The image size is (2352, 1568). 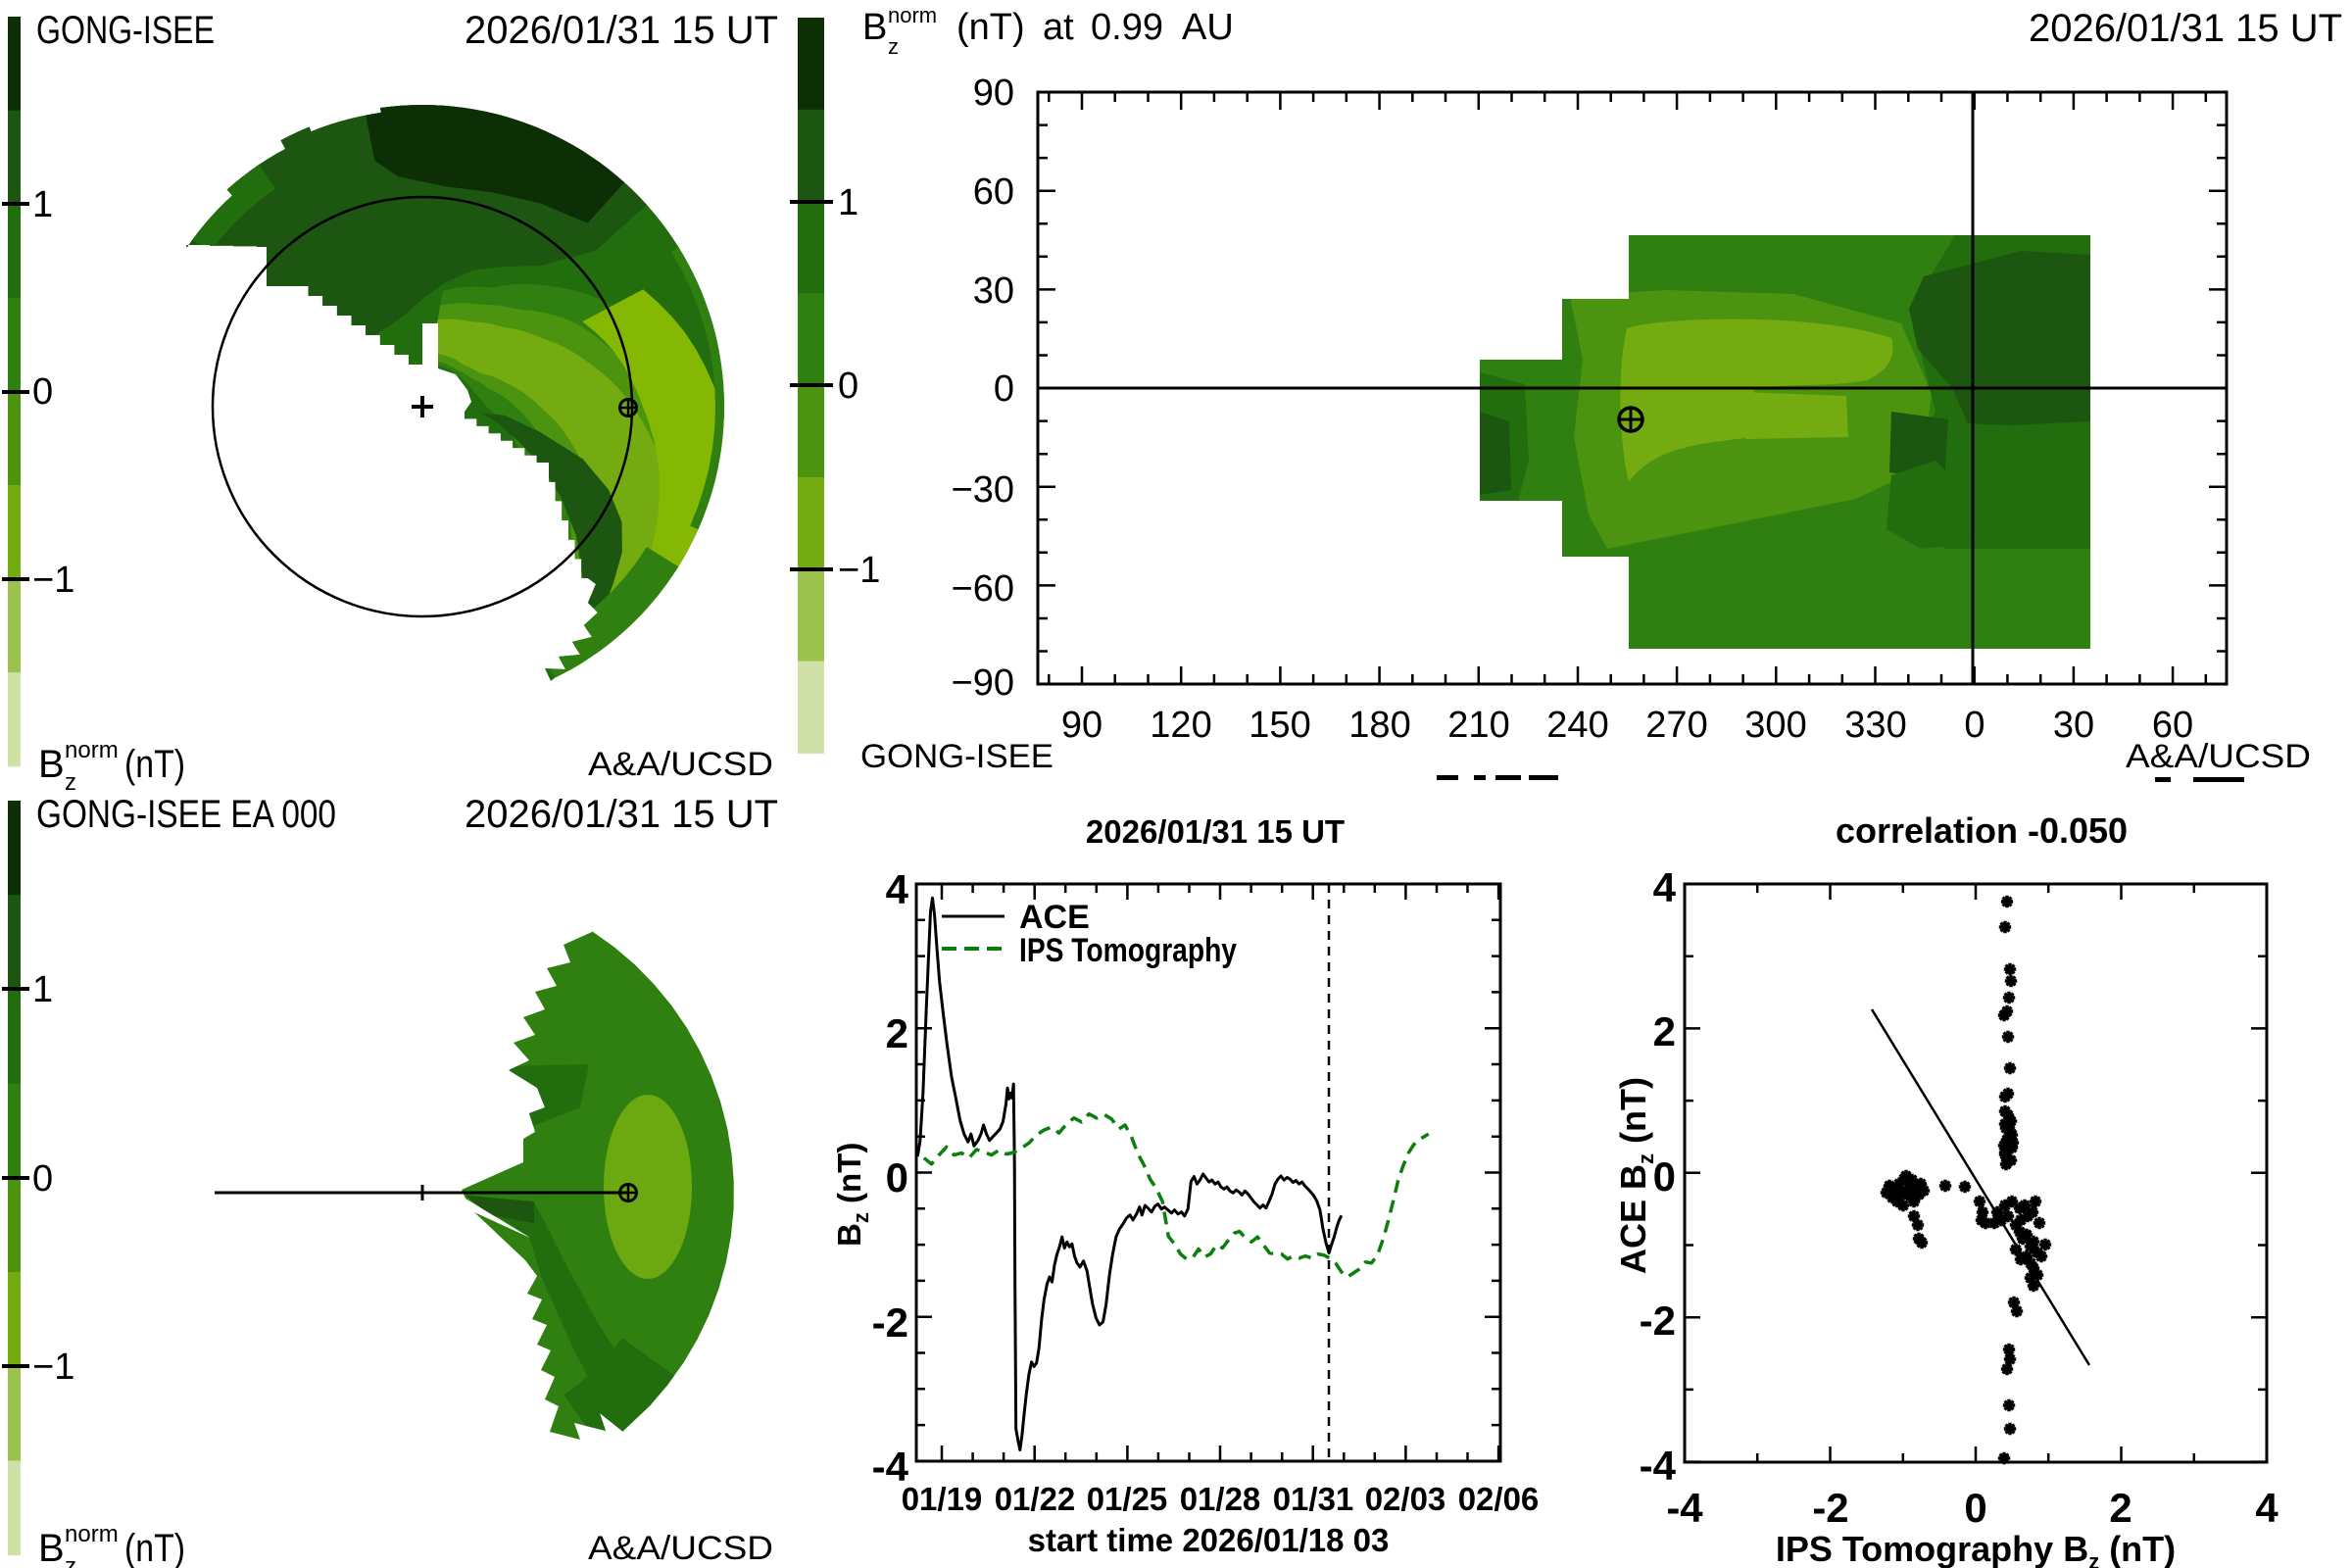 What do you see at coordinates (1058, 27) in the screenshot?
I see `svg-text: at` at bounding box center [1058, 27].